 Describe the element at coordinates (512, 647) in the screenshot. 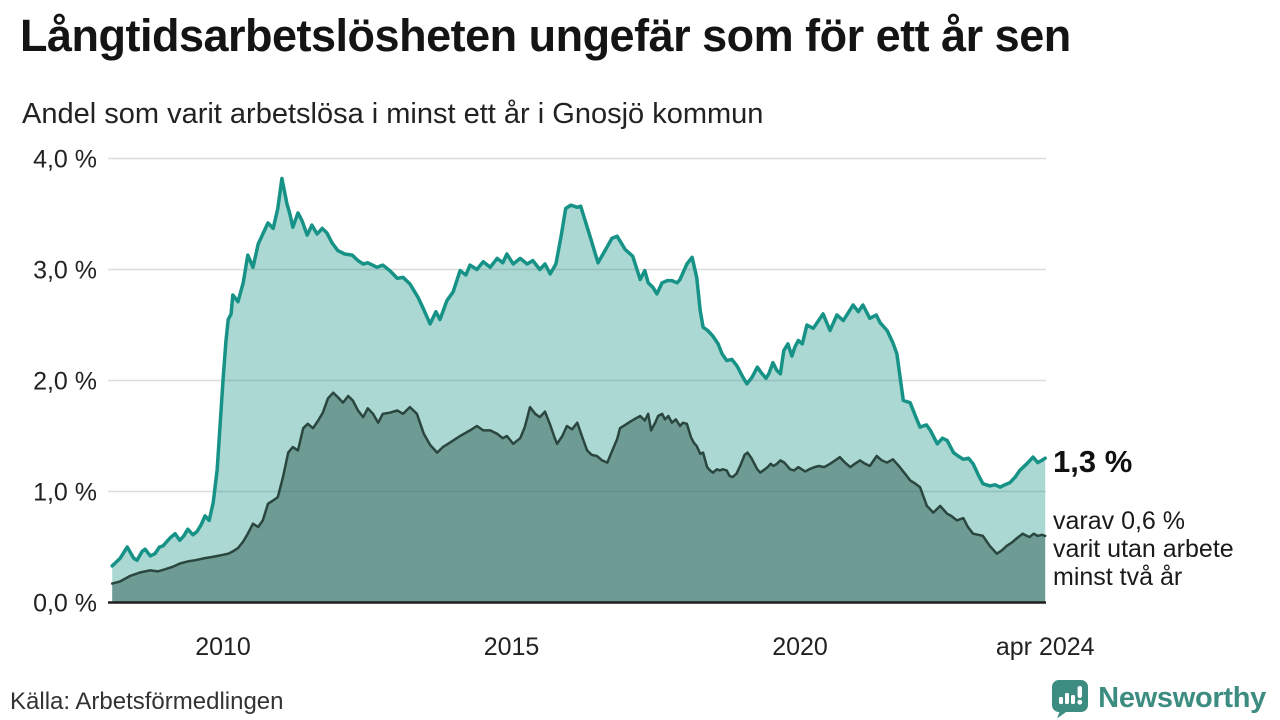

I see `x-axis-tick-label: 2015` at that location.